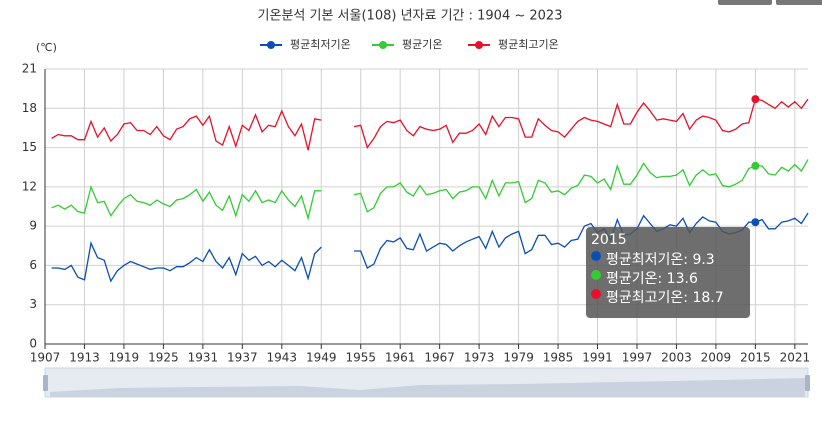 Image resolution: width=822 pixels, height=427 pixels. I want to click on y-tick-label: 0, so click(33, 344).